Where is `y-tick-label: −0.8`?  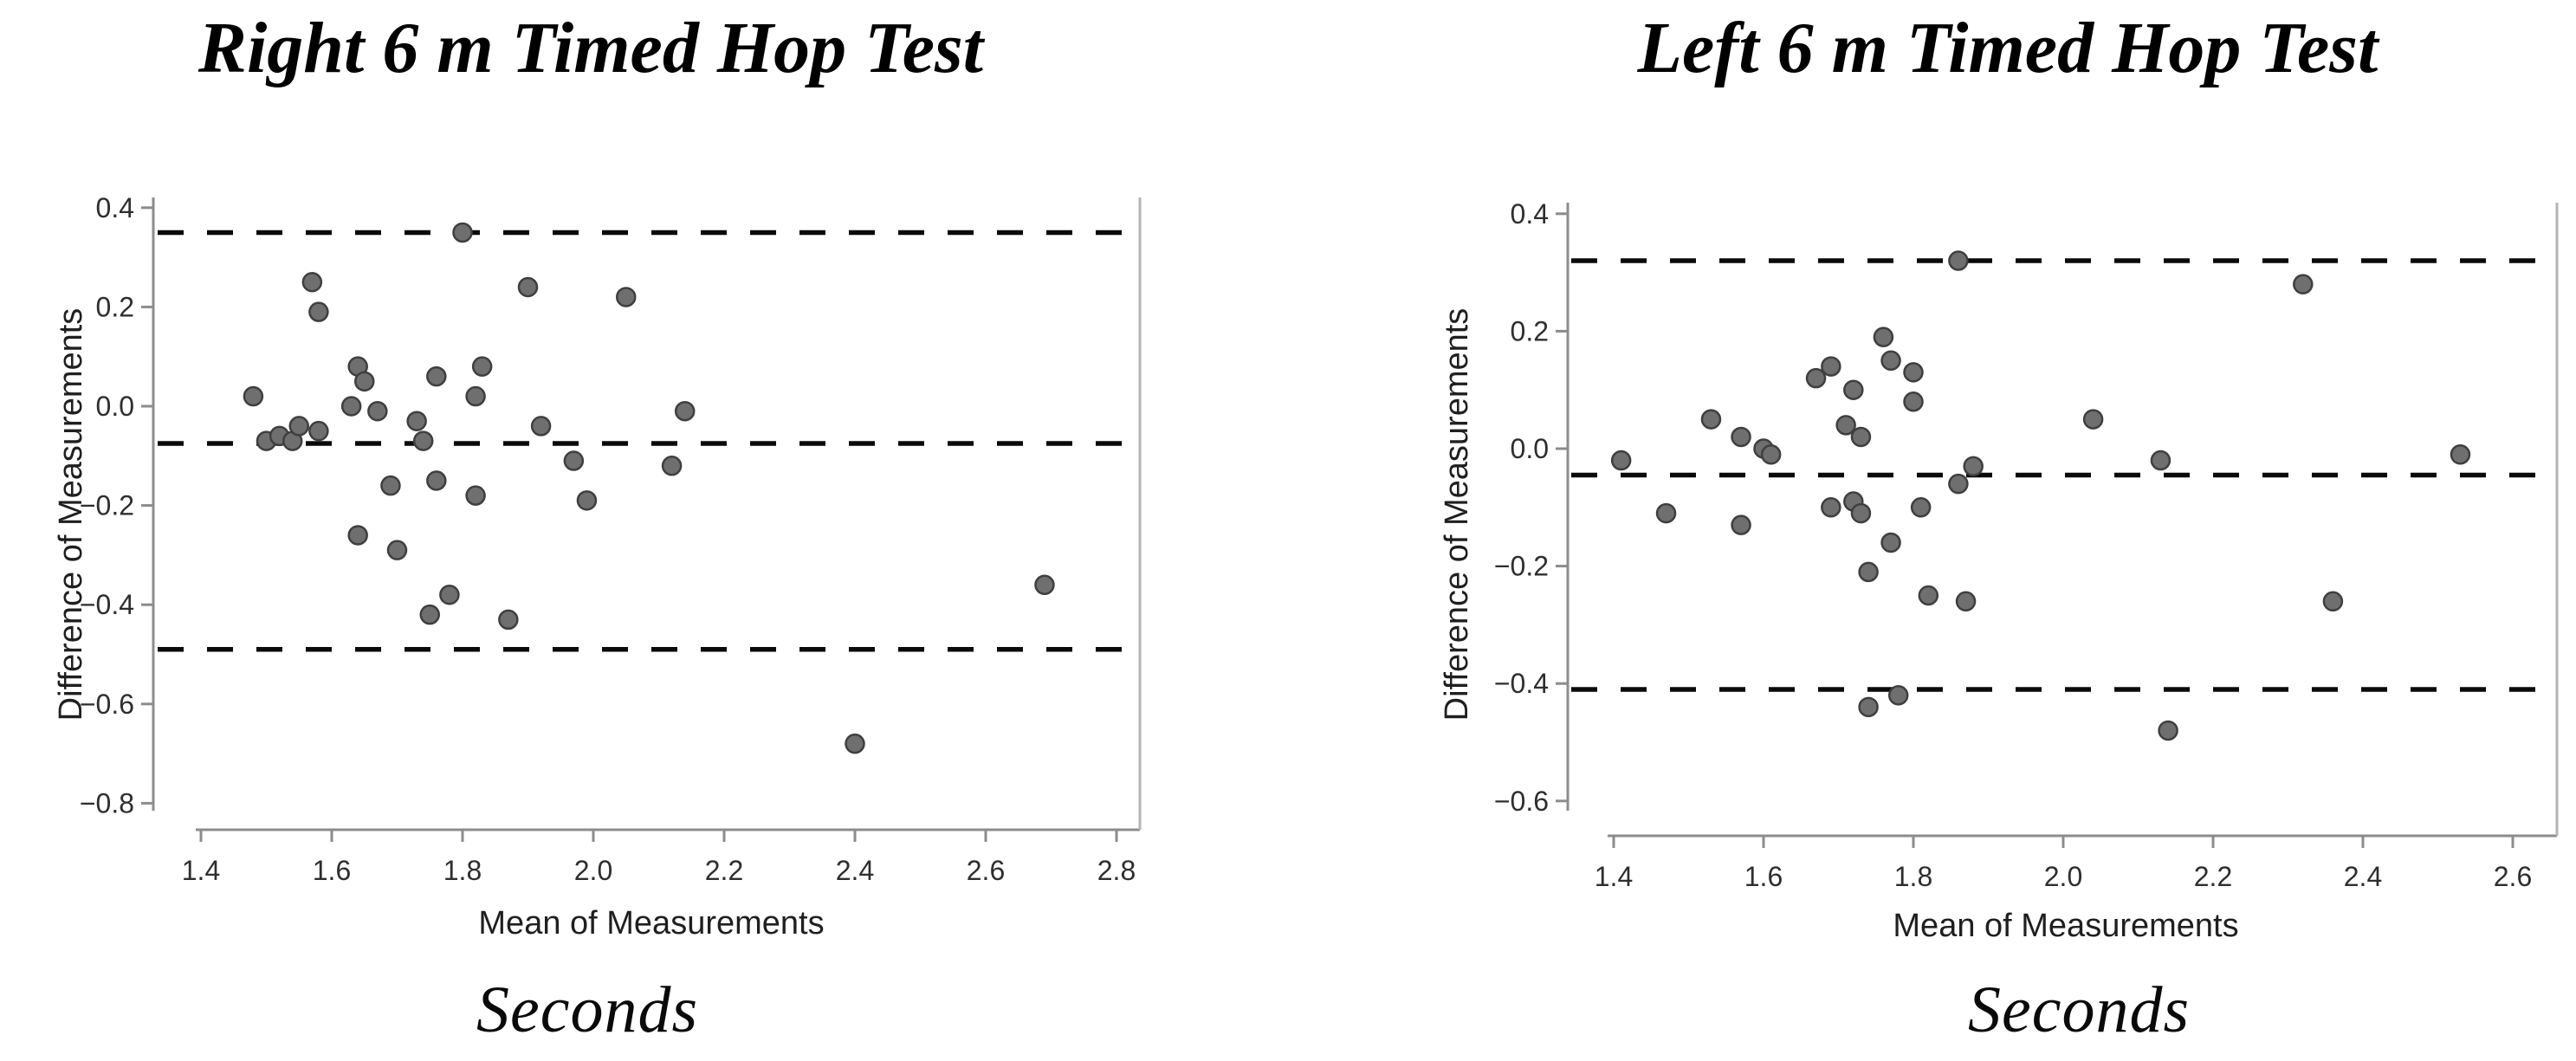 y-tick-label: −0.8 is located at coordinates (107, 802).